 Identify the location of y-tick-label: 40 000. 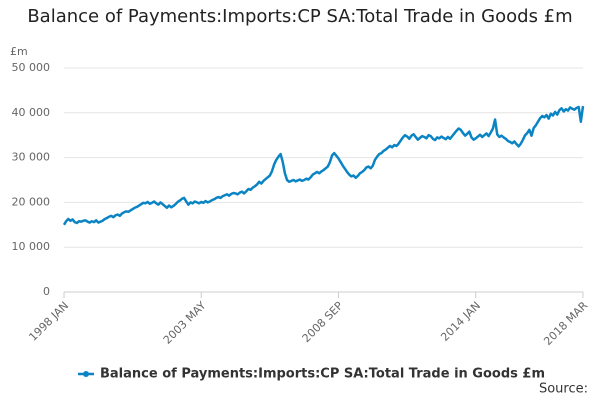
(31, 112).